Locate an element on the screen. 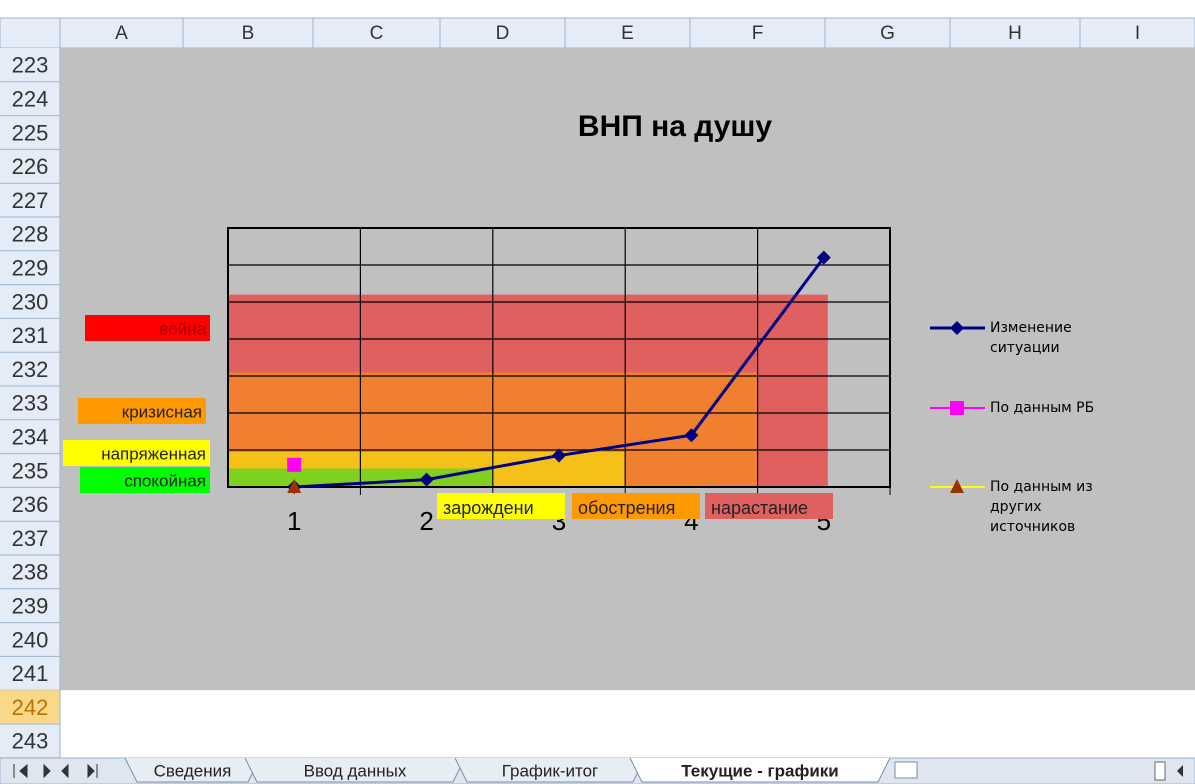 The image size is (1195, 784). zone-label: кризисная is located at coordinates (162, 411).